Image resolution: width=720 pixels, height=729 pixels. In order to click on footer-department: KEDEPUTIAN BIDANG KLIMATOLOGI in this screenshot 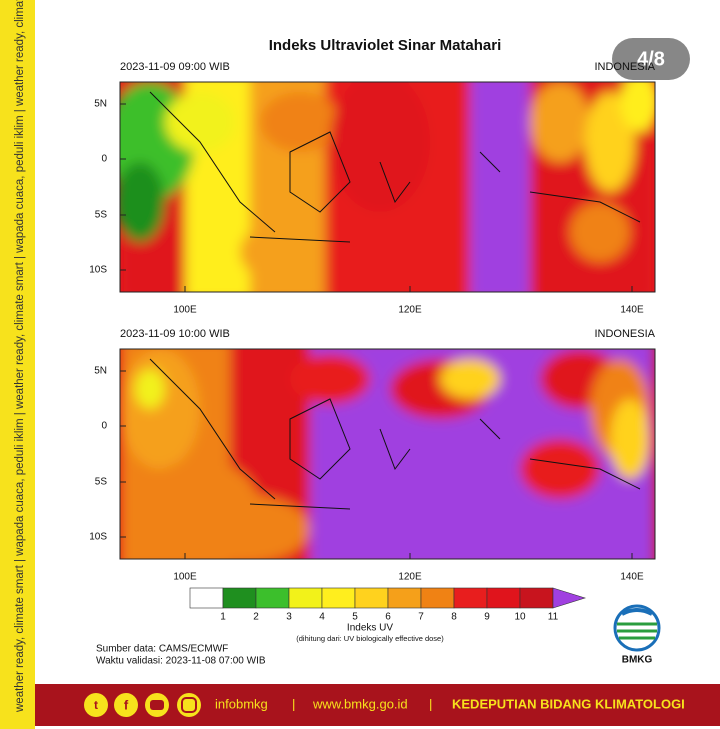, I will do `click(568, 703)`.